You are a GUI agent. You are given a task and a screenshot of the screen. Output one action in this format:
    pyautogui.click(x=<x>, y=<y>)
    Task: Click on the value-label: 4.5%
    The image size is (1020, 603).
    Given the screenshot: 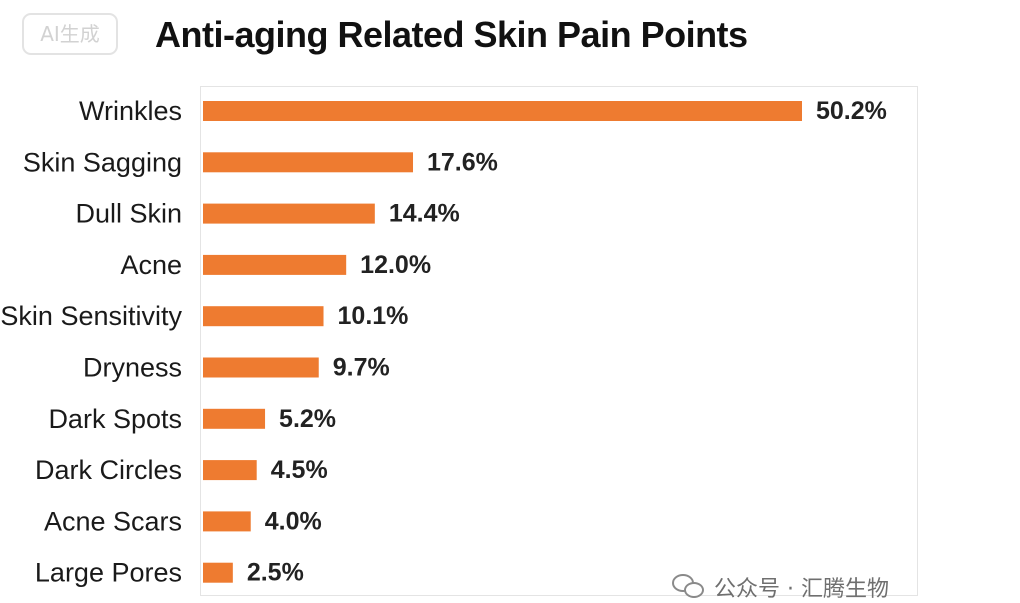 What is the action you would take?
    pyautogui.click(x=299, y=470)
    